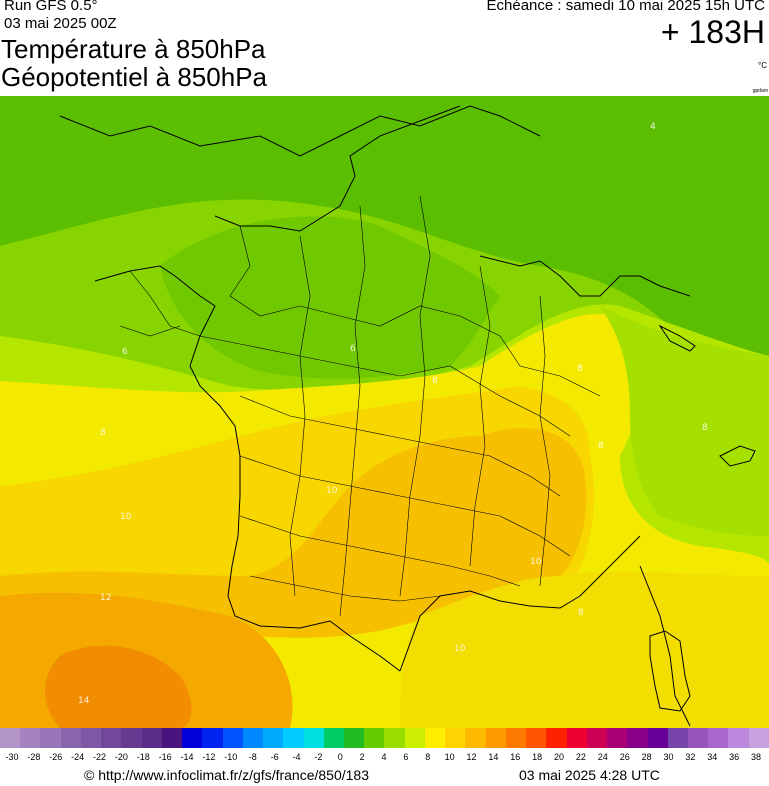 Image resolution: width=769 pixels, height=786 pixels. Describe the element at coordinates (274, 757) in the screenshot. I see `scale-tick-label: -6` at that location.